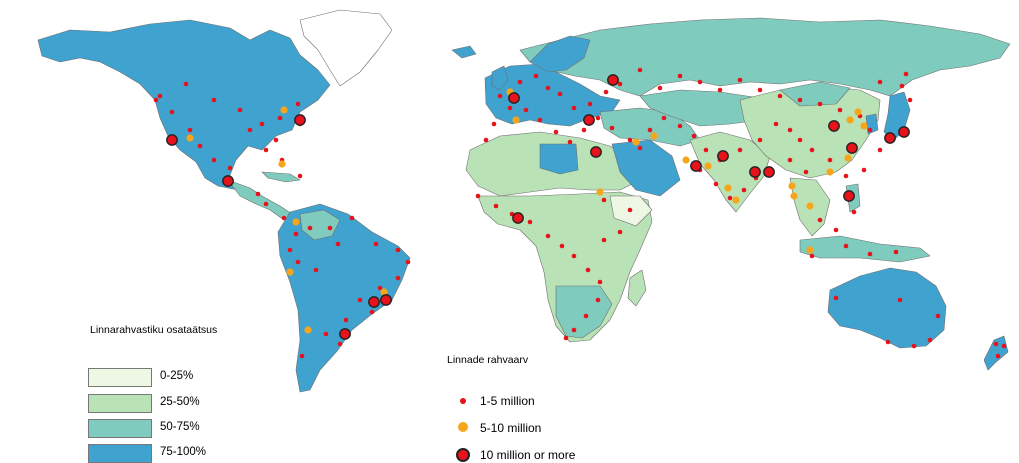  Describe the element at coordinates (560, 54) in the screenshot. I see `scandinavia-shape` at that location.